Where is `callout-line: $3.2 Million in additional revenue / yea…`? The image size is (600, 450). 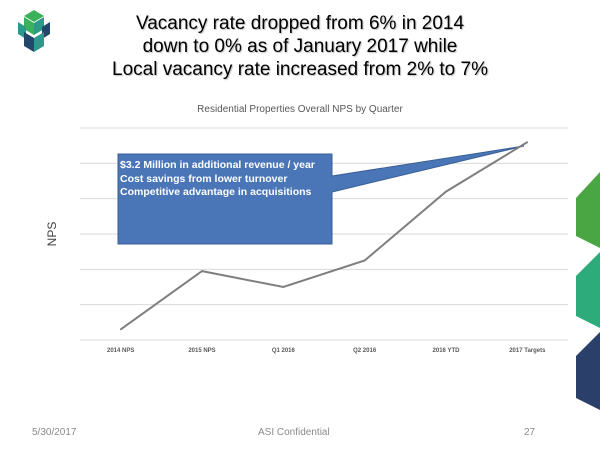 callout-line: $3.2 Million in additional revenue / yea… is located at coordinates (217, 165).